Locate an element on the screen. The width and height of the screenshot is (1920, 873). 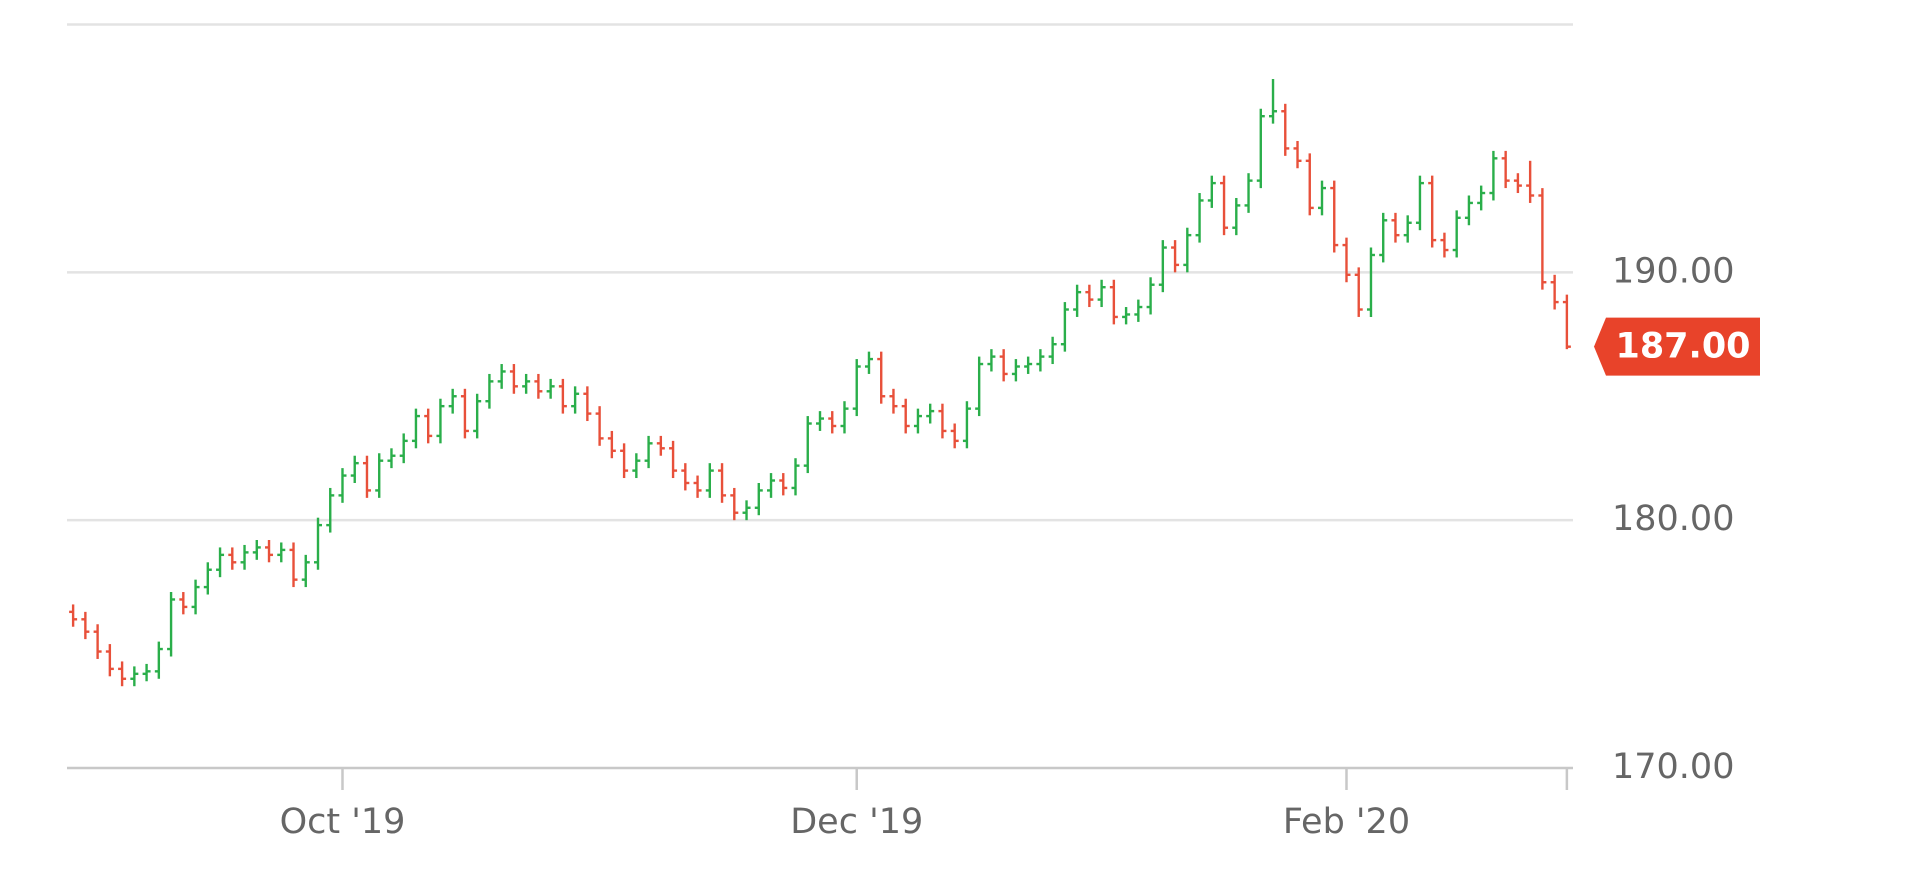
y-tick-label: 190.00 is located at coordinates (1673, 271).